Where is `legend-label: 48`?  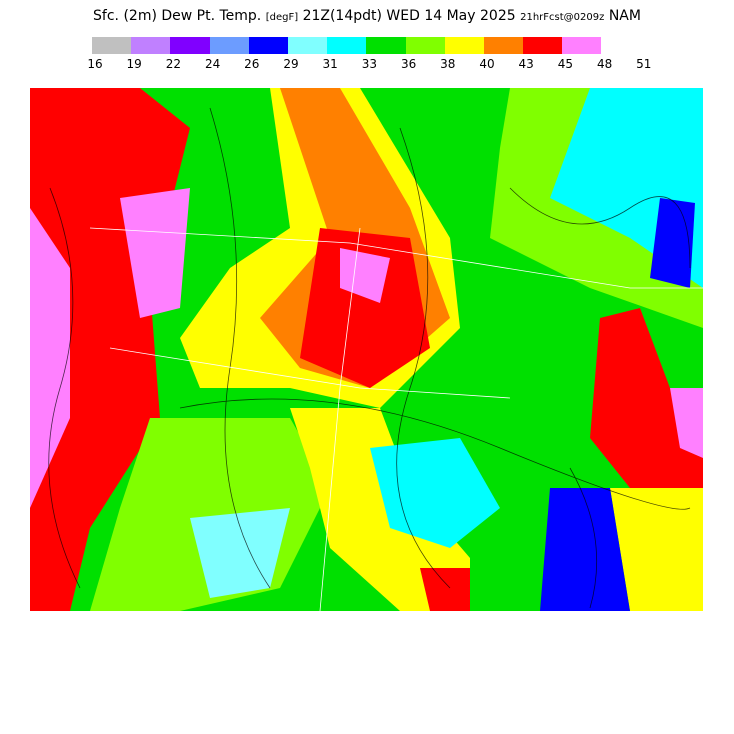
legend-label: 48 is located at coordinates (604, 64).